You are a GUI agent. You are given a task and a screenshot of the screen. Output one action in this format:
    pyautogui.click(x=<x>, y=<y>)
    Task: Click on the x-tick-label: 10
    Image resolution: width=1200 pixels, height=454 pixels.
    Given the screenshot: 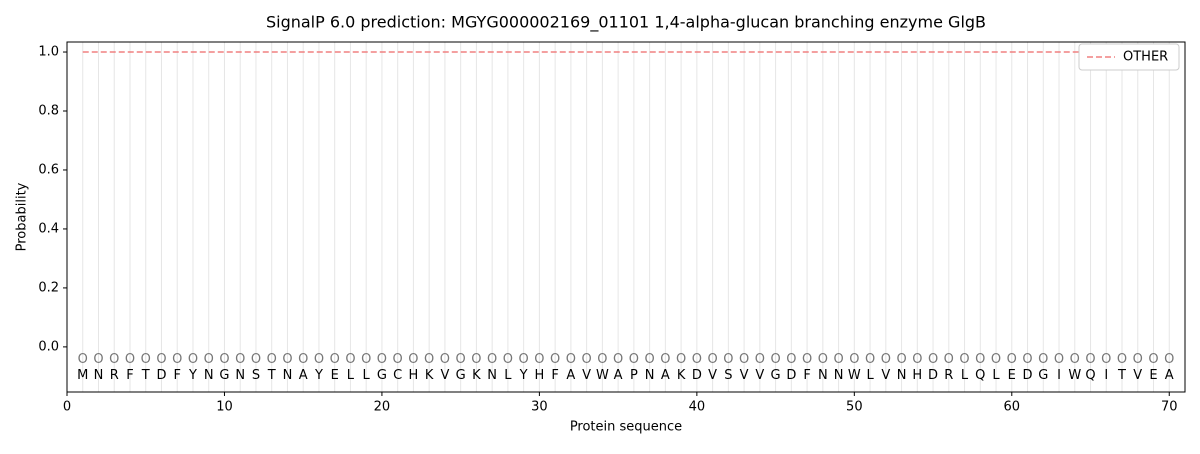 What is the action you would take?
    pyautogui.click(x=224, y=407)
    